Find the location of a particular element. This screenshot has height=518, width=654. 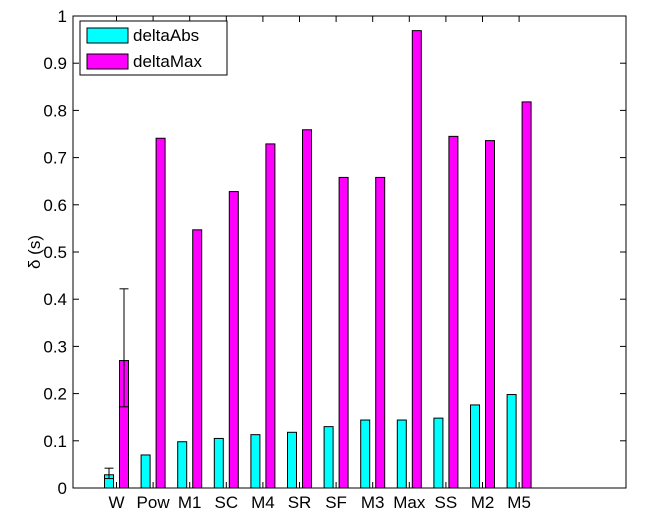

y-tick-label: 1 is located at coordinates (62, 16).